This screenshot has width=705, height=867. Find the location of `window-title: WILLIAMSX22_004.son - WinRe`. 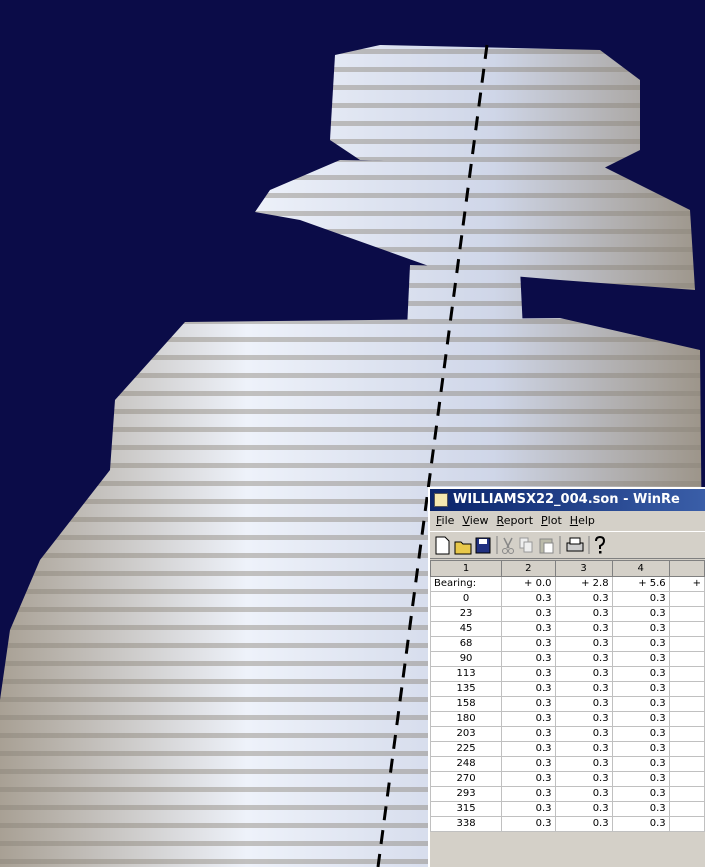

window-title: WILLIAMSX22_004.son - WinRe is located at coordinates (566, 499).